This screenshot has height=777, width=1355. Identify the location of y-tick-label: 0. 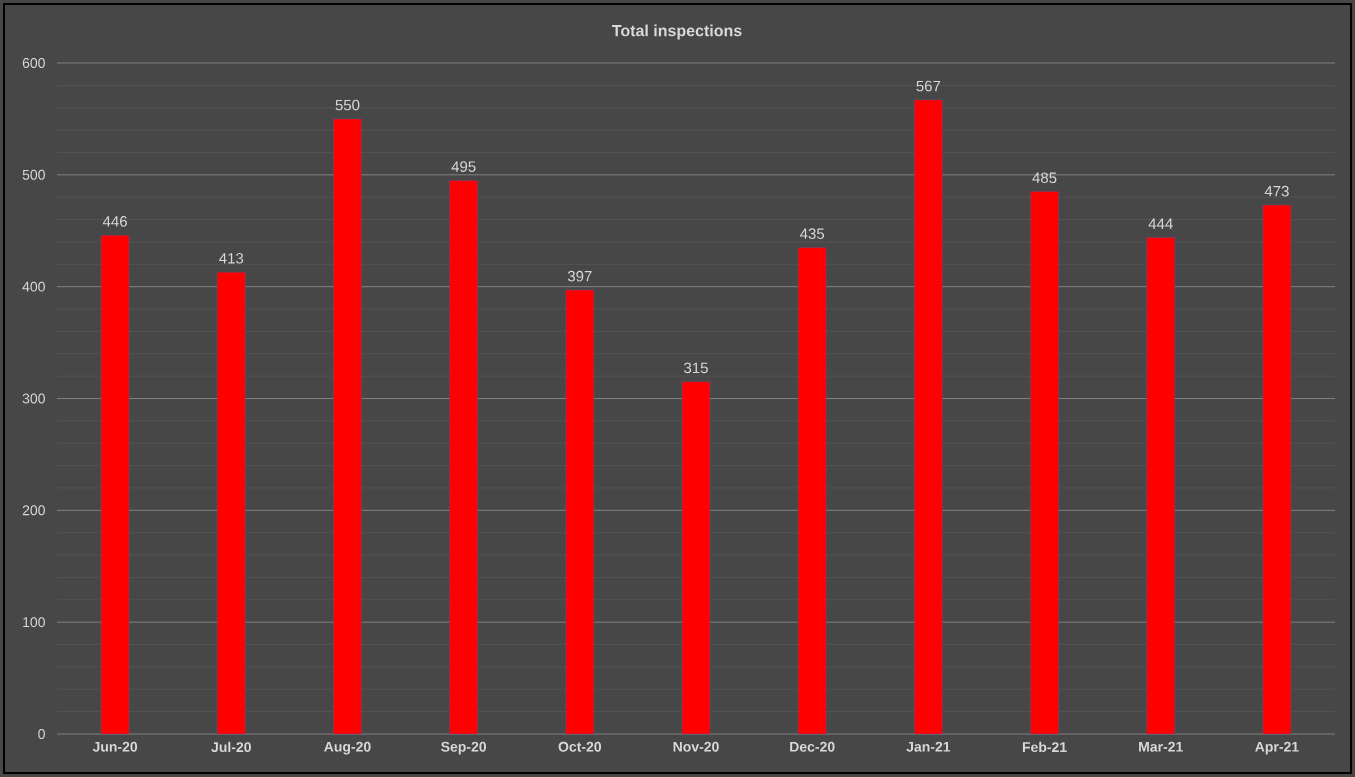
(41, 734).